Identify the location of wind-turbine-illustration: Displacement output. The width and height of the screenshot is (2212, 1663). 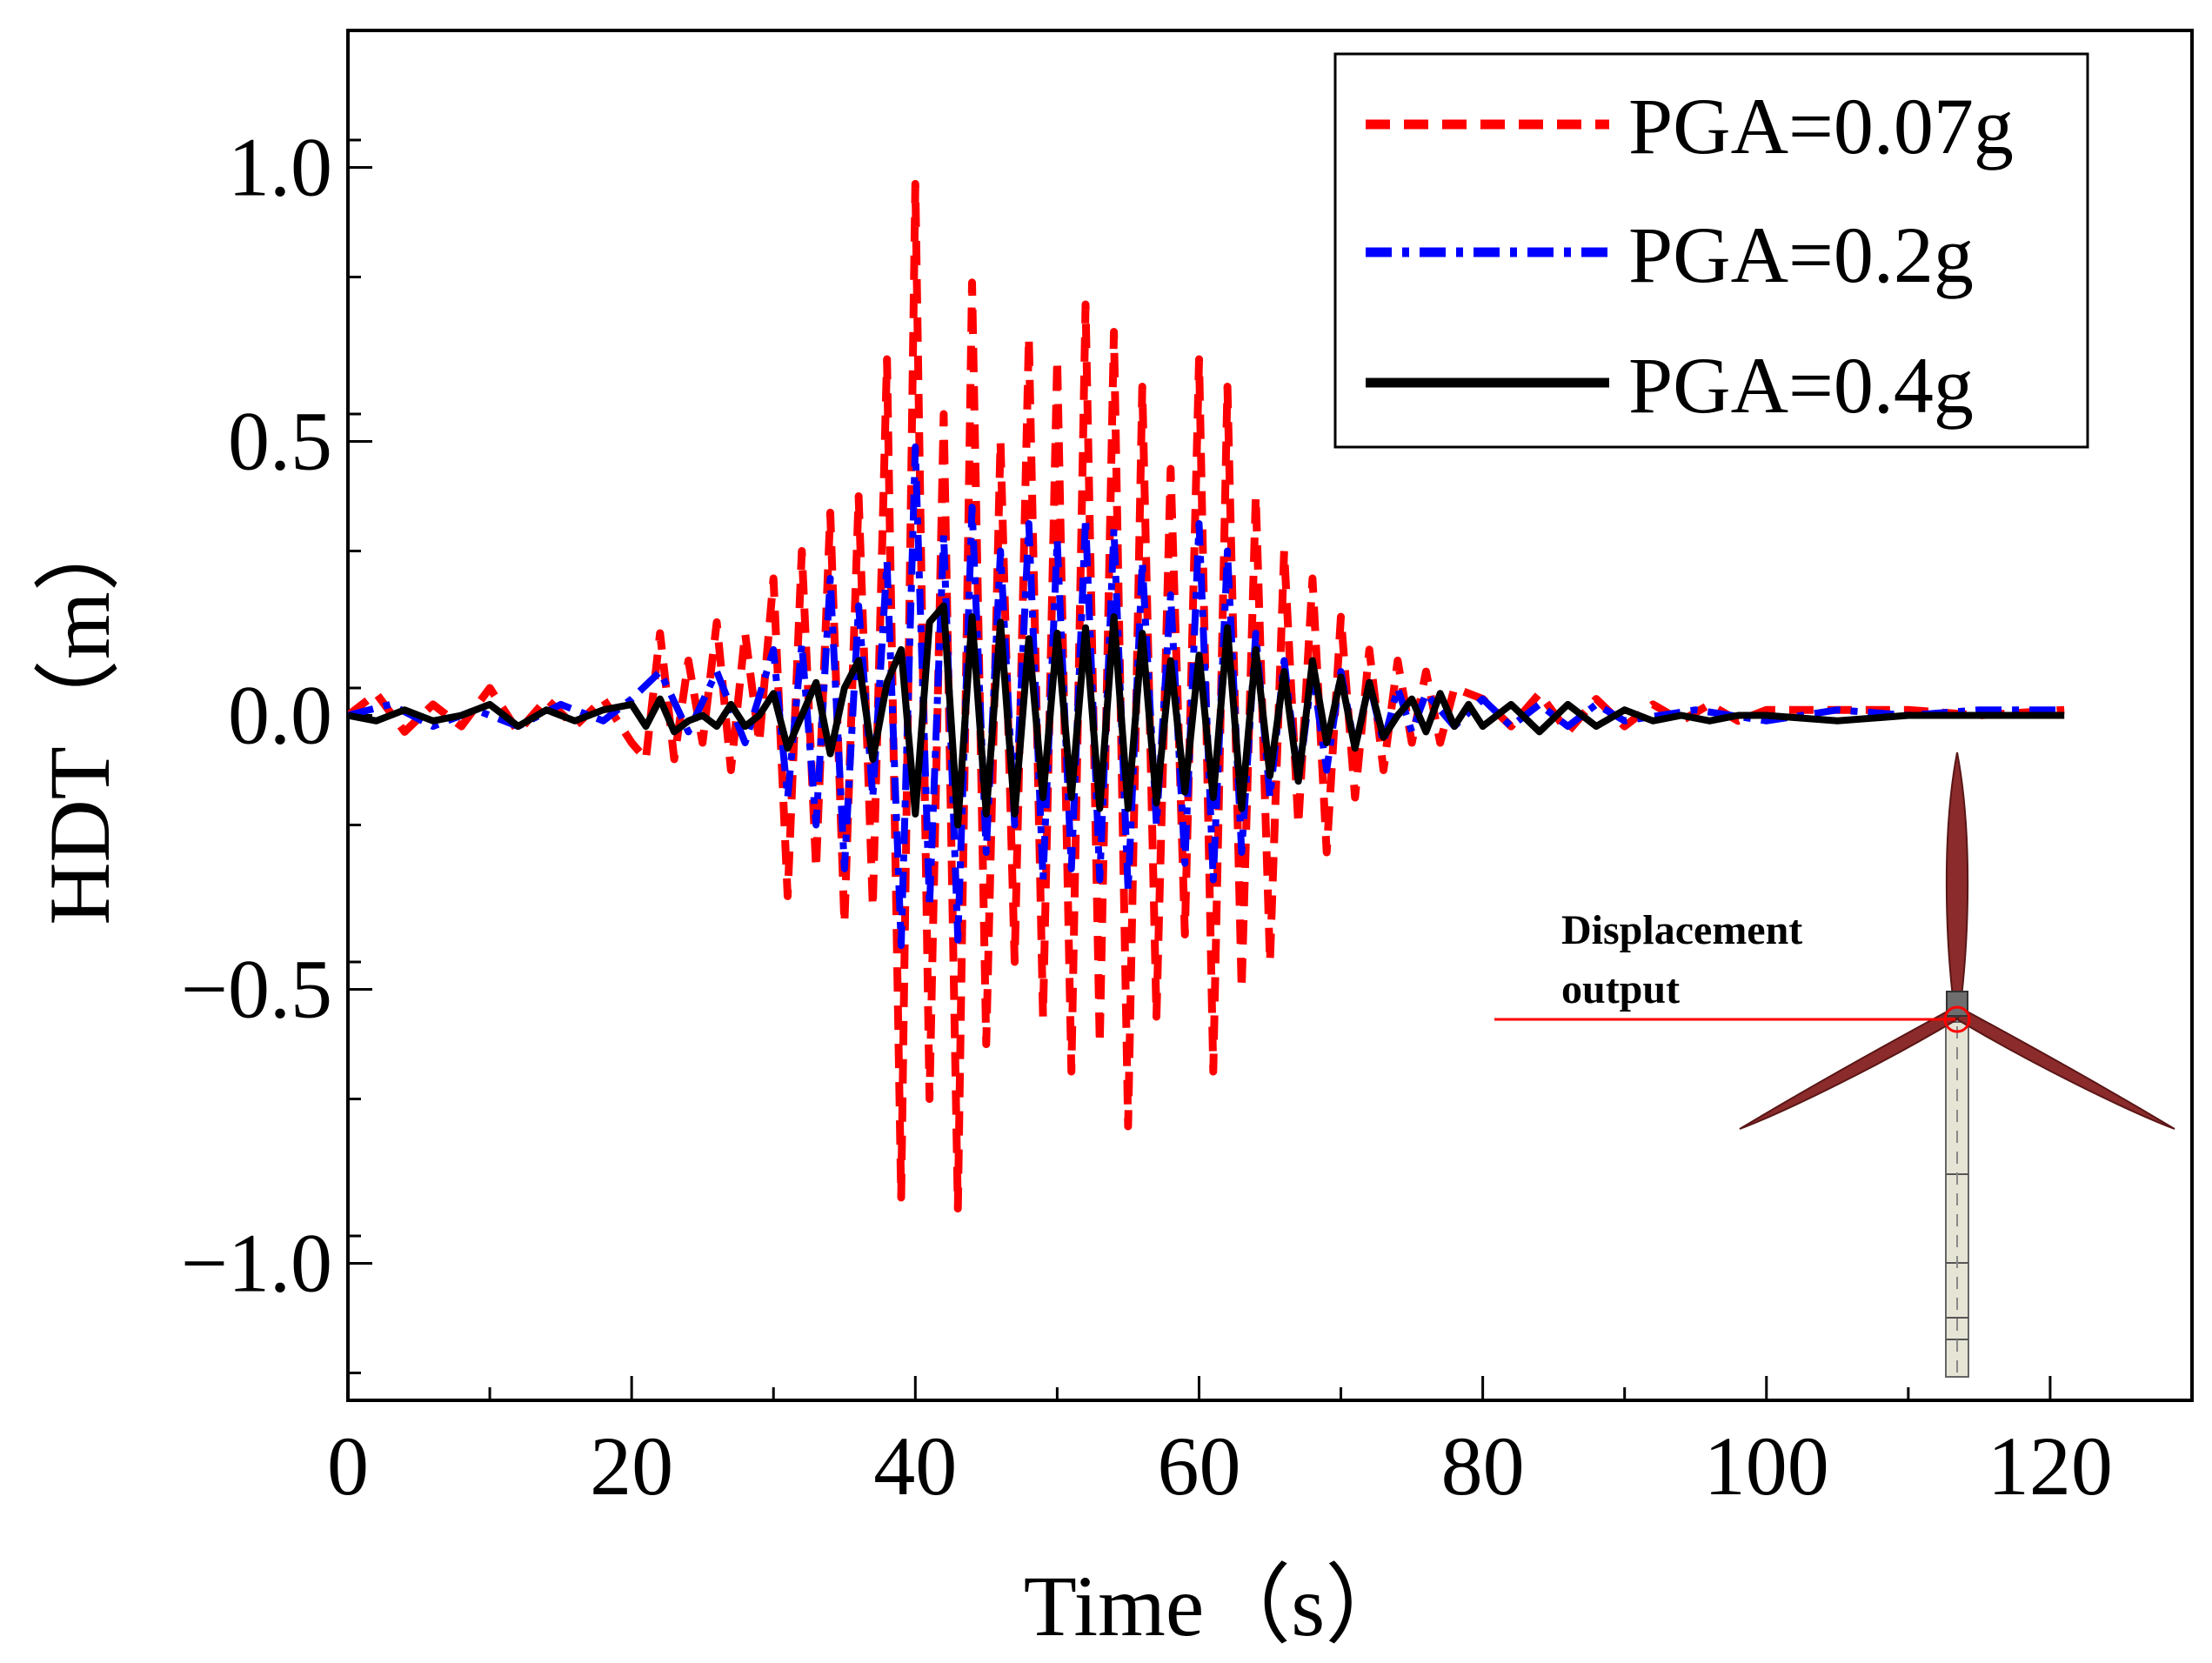
(1835, 1064).